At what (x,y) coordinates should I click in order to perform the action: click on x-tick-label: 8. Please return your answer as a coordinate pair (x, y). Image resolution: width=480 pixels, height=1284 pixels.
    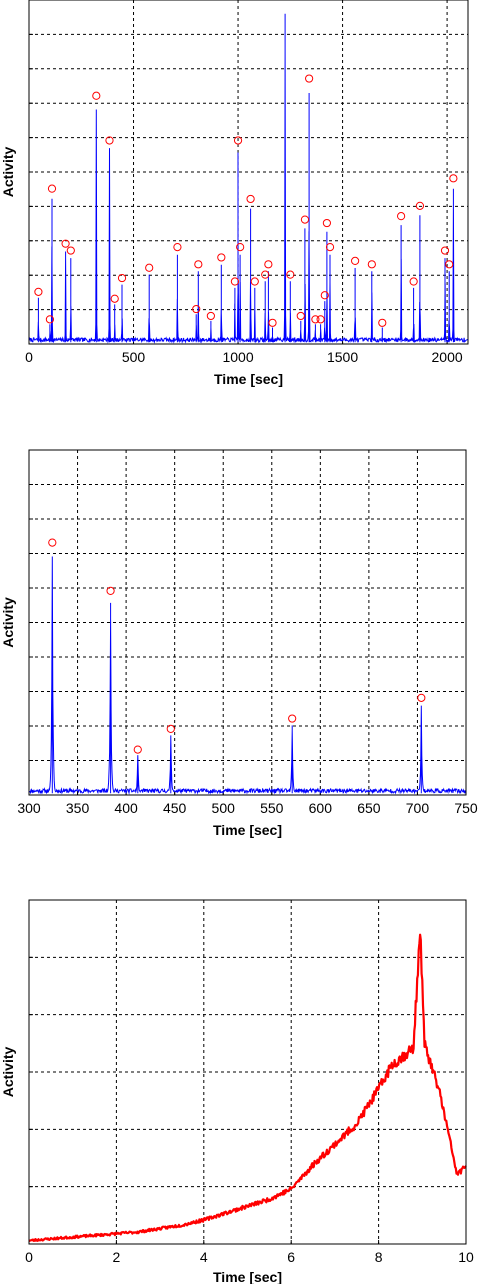
    Looking at the image, I should click on (379, 1257).